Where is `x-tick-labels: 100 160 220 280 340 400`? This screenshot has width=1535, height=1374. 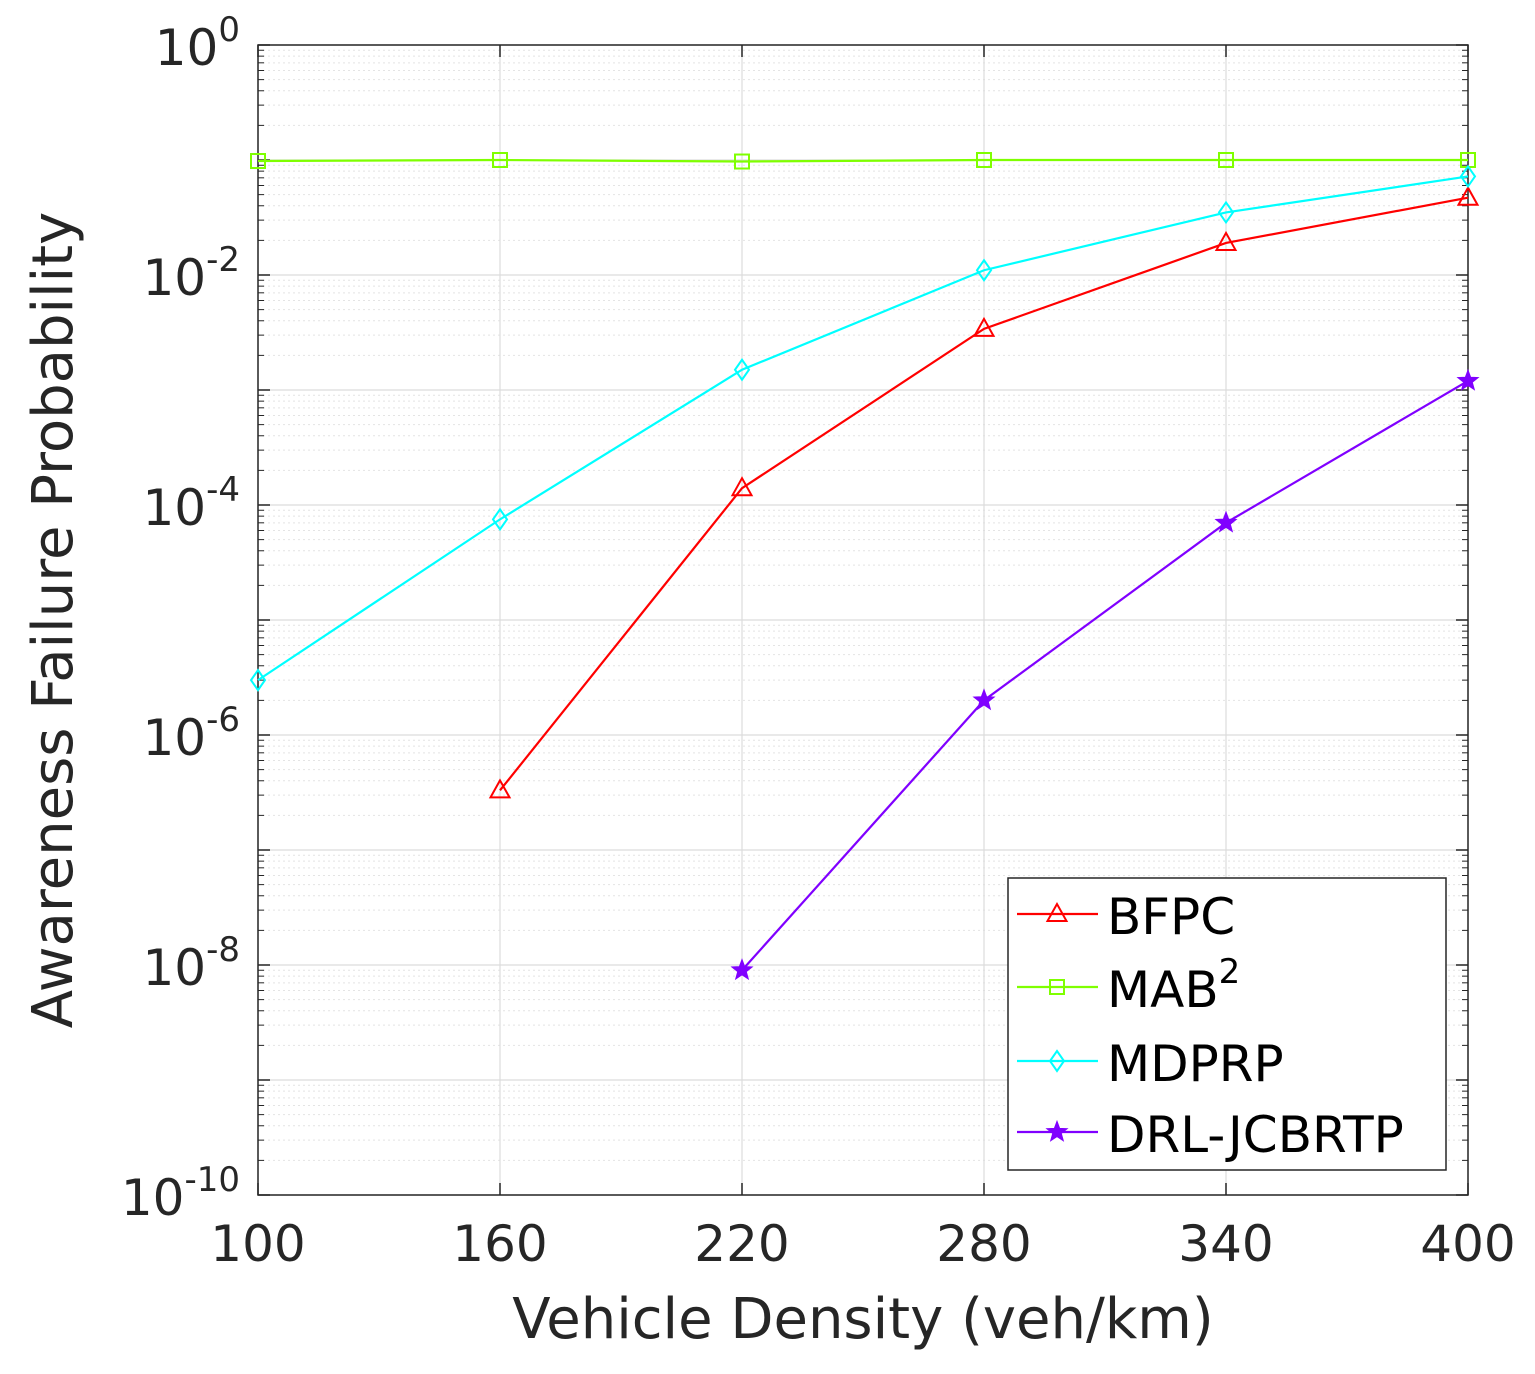
x-tick-labels: 100 160 220 280 340 400 is located at coordinates (862, 1244).